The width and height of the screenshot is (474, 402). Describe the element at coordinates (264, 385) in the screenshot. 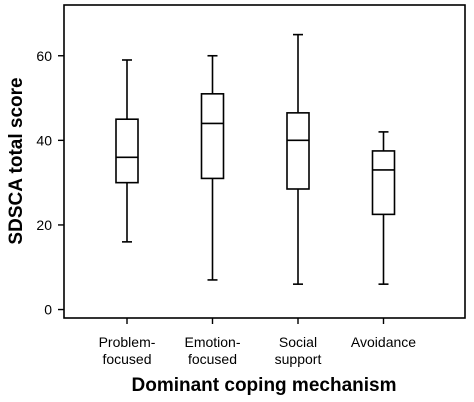

I see `x-axis-title: Dominant coping mechanism` at that location.